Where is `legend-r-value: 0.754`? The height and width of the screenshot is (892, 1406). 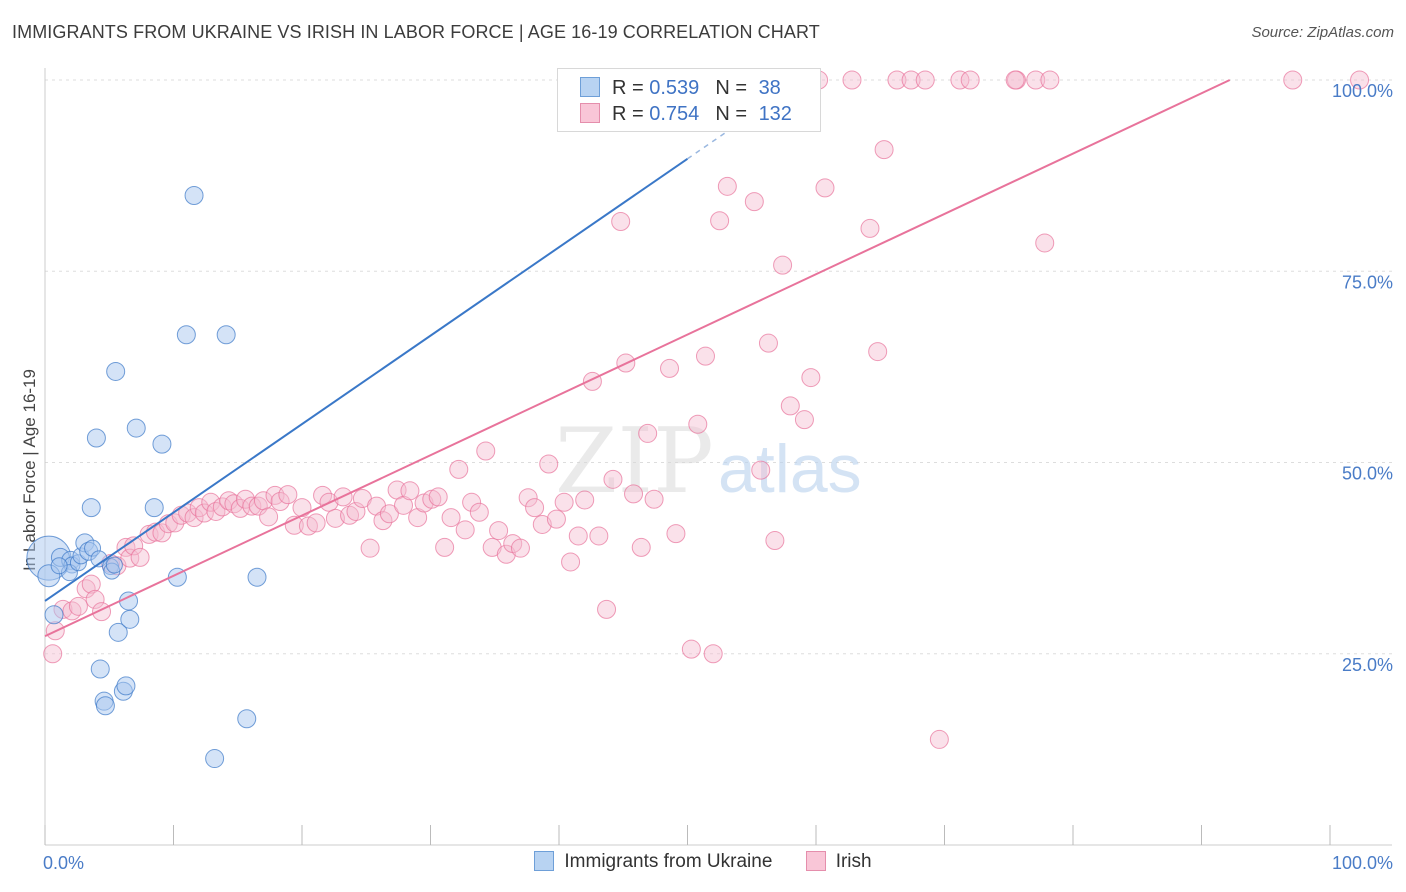
legend-r-value: 0.754 is located at coordinates (674, 114).